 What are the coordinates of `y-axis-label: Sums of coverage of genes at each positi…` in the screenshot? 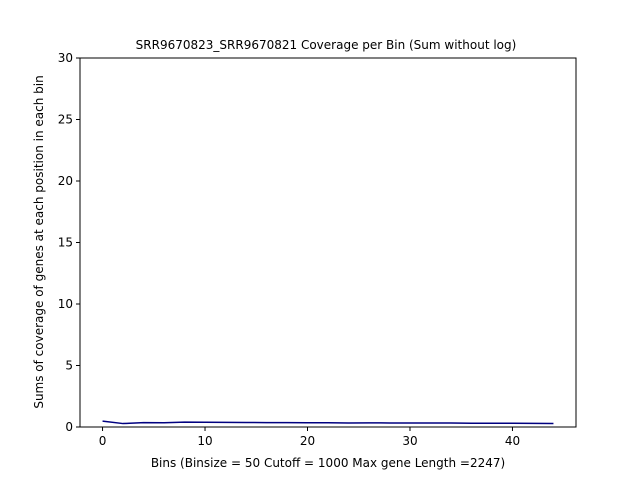 It's located at (39, 241).